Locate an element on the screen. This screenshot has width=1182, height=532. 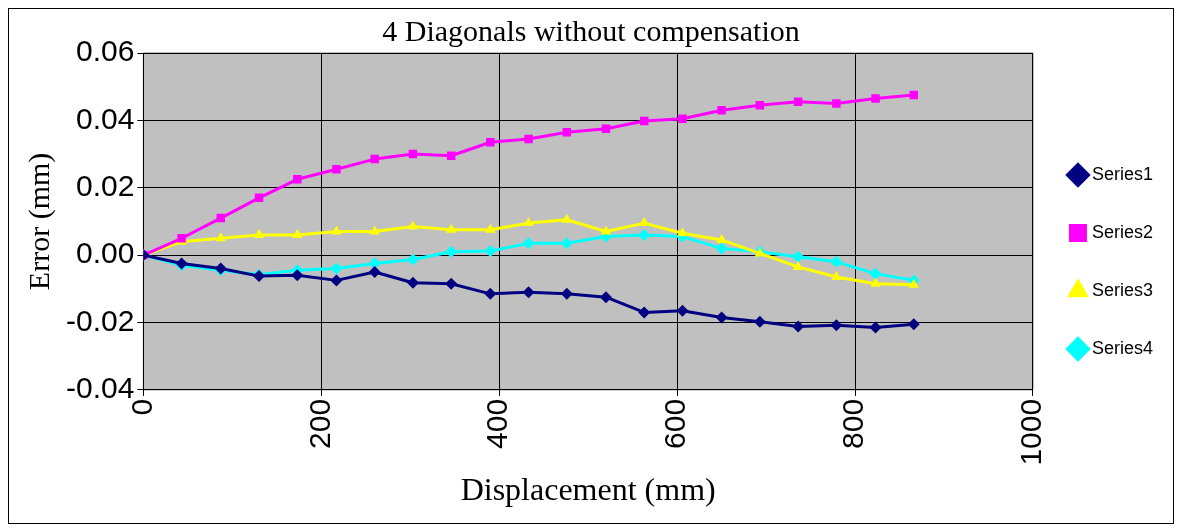
x-tick-label: 200 is located at coordinates (319, 423).